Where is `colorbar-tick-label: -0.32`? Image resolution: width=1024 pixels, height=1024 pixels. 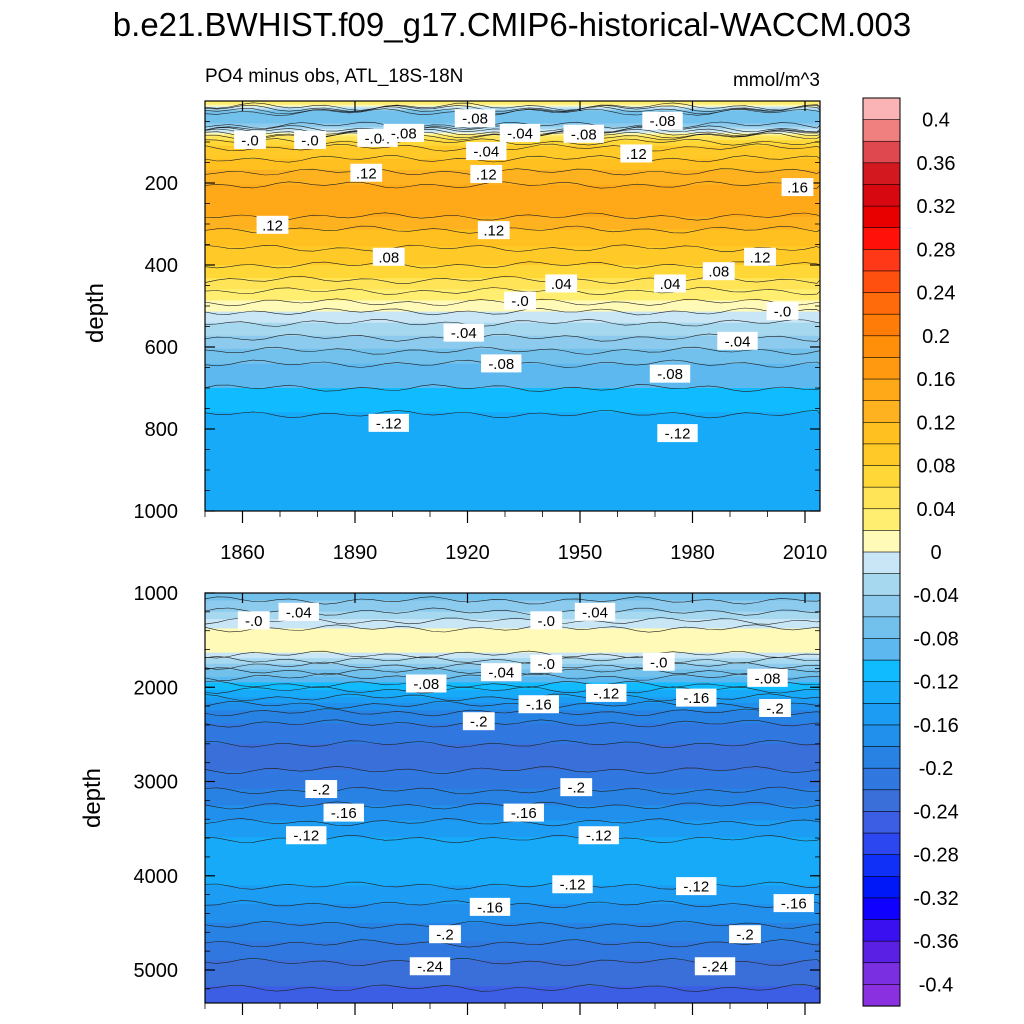 colorbar-tick-label: -0.32 is located at coordinates (936, 899).